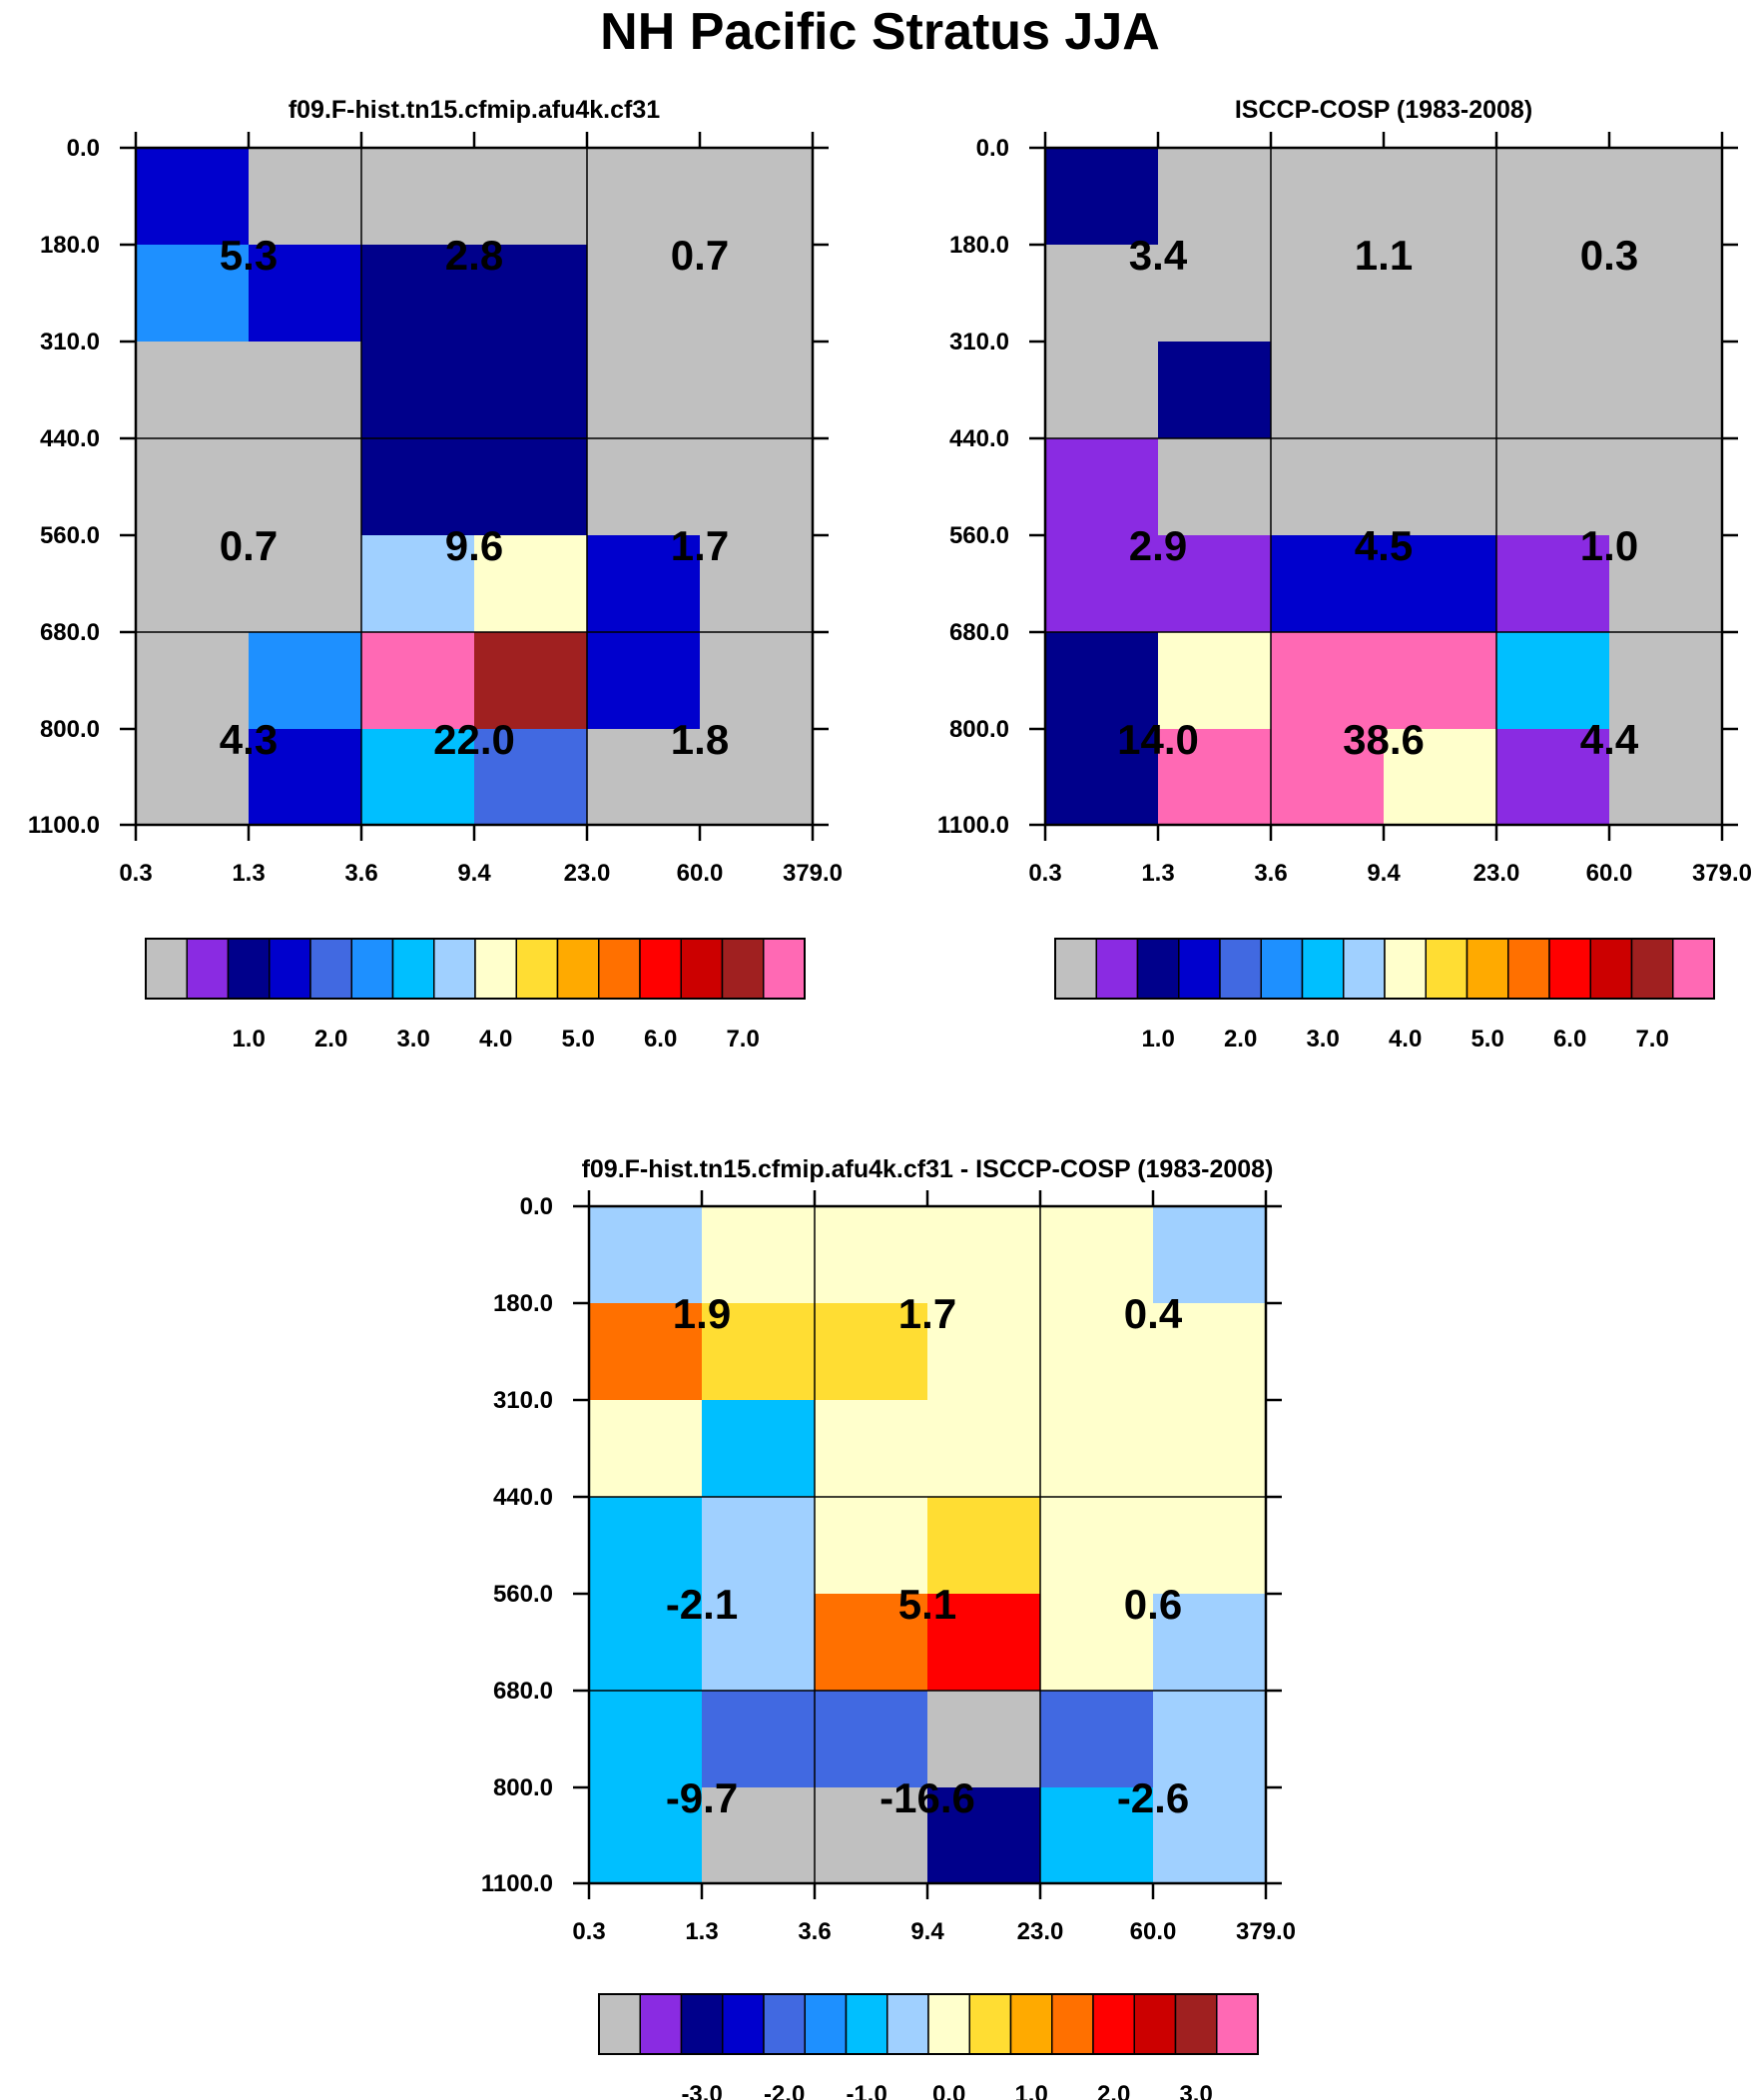  I want to click on y-tick-label: 440.0, so click(979, 438).